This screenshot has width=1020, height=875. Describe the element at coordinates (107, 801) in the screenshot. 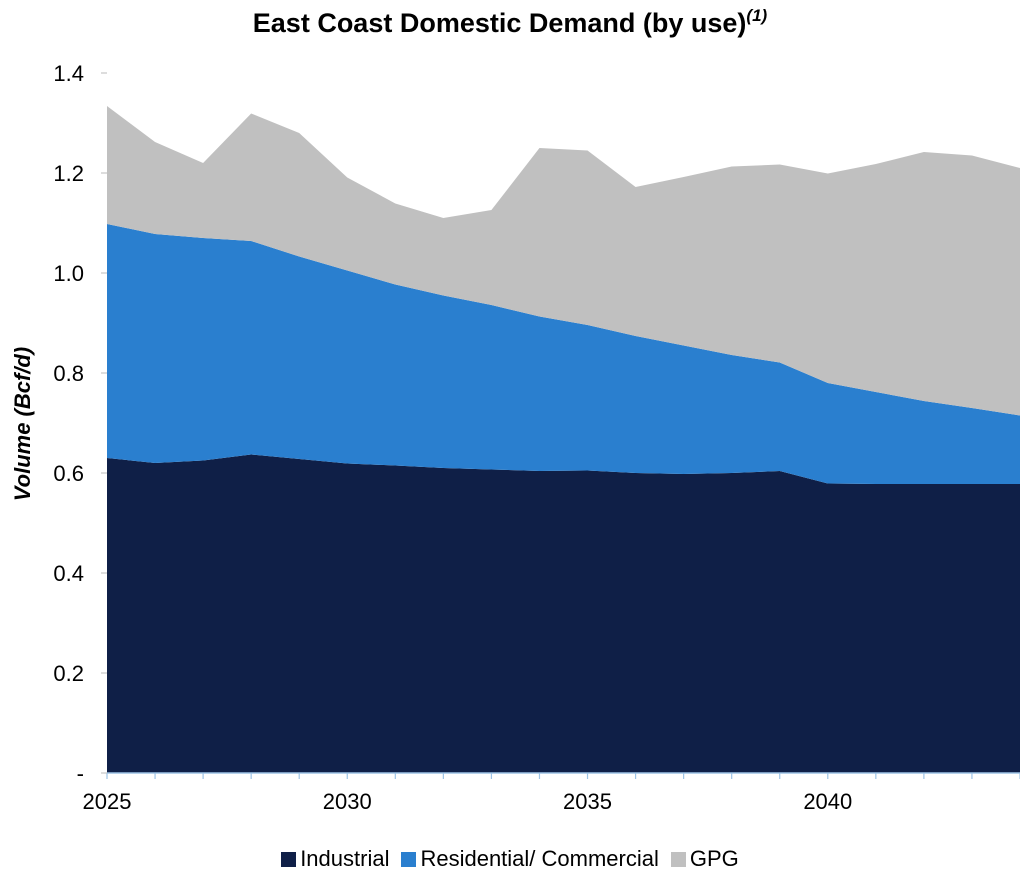

I see `x-tick-label: 2025` at that location.